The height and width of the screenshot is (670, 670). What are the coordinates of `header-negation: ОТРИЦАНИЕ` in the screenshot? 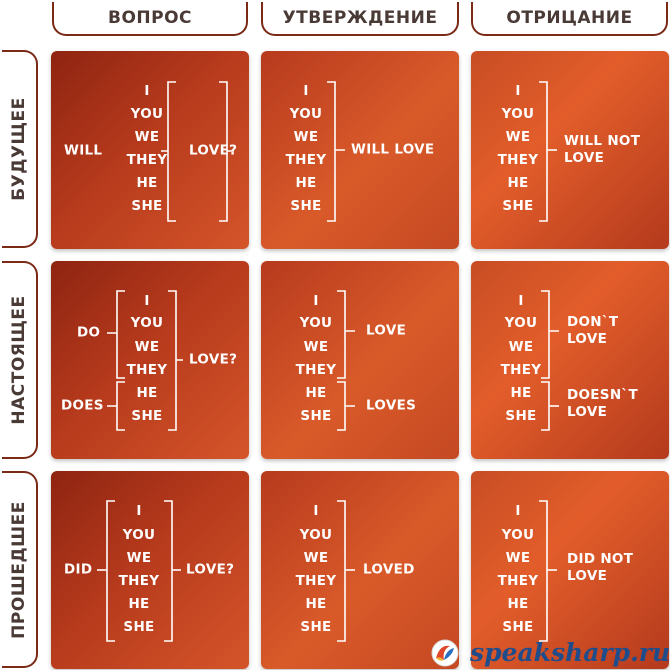 It's located at (569, 19).